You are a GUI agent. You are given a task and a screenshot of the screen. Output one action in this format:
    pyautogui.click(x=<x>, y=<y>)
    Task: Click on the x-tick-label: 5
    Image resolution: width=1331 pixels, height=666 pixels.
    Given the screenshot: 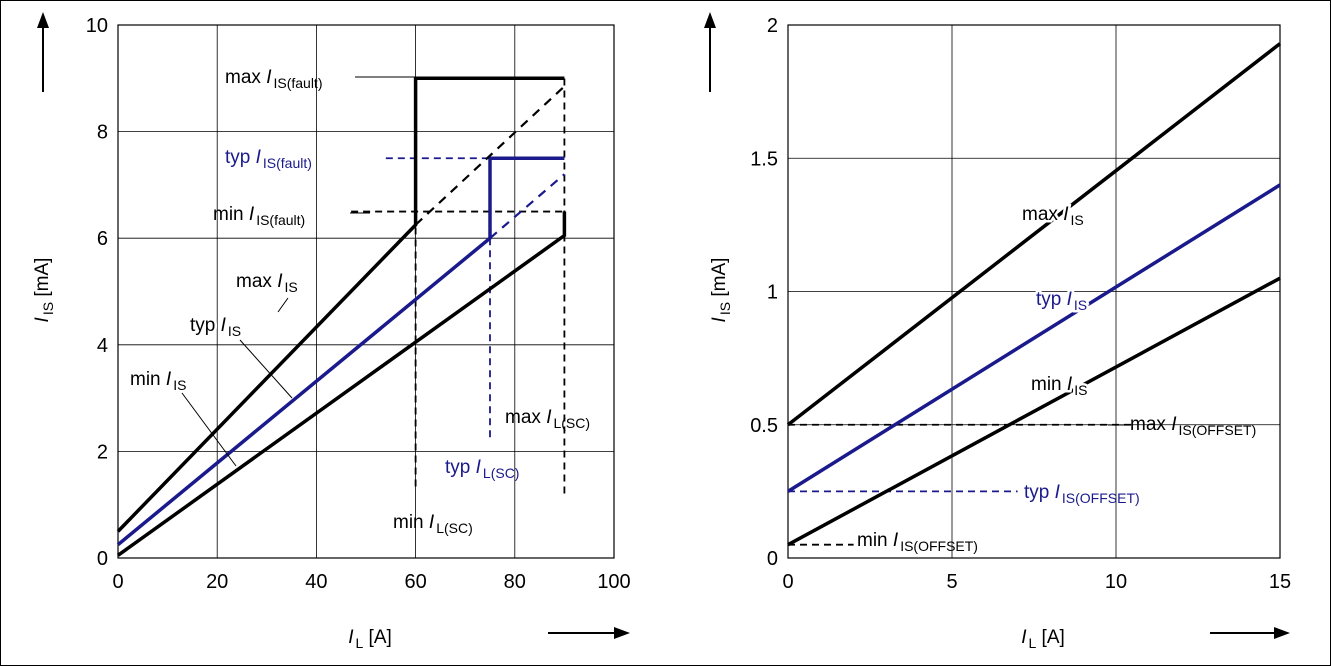 What is the action you would take?
    pyautogui.click(x=951, y=582)
    